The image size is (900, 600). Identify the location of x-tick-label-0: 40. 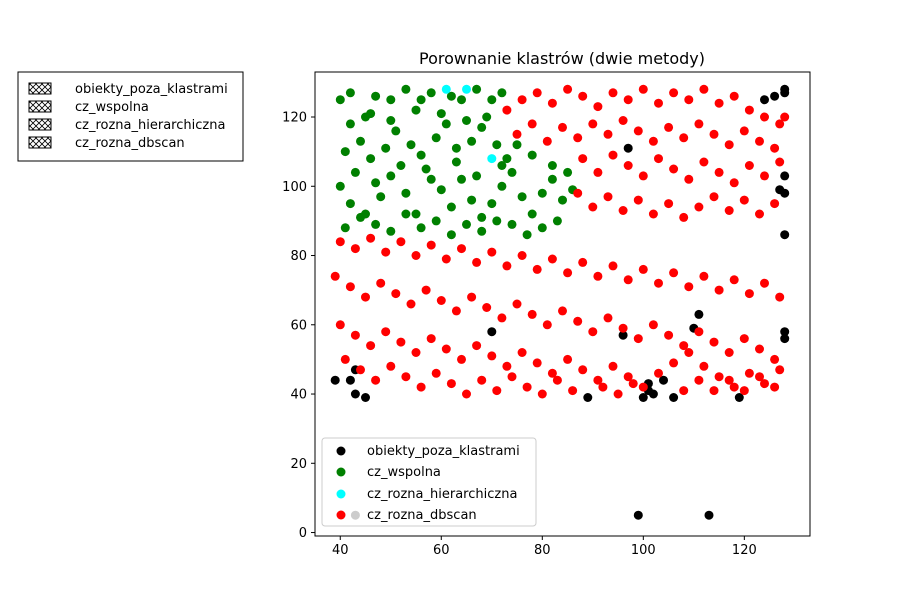
(340, 550).